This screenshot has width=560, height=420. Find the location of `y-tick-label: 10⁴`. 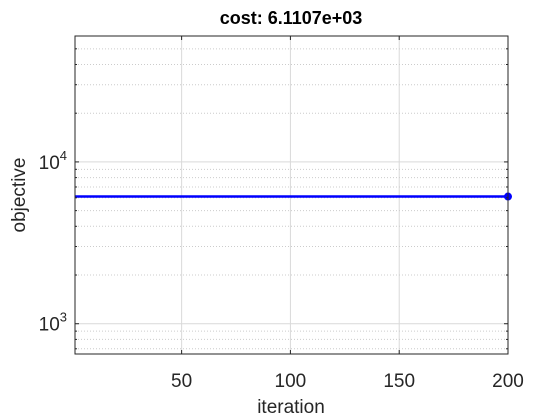

y-tick-label: 10⁴ is located at coordinates (53, 161).